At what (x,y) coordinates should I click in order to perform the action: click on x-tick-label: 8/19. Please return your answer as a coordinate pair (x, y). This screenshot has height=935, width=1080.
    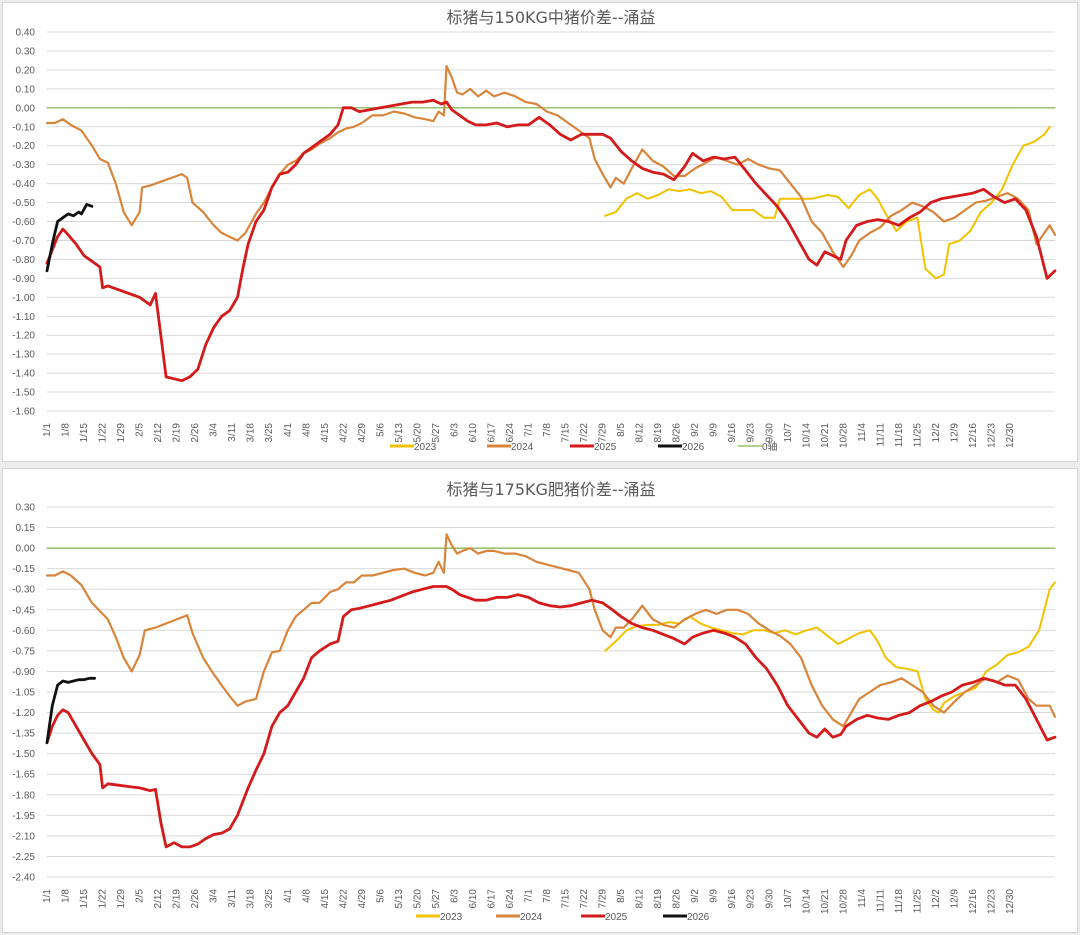
    Looking at the image, I should click on (658, 899).